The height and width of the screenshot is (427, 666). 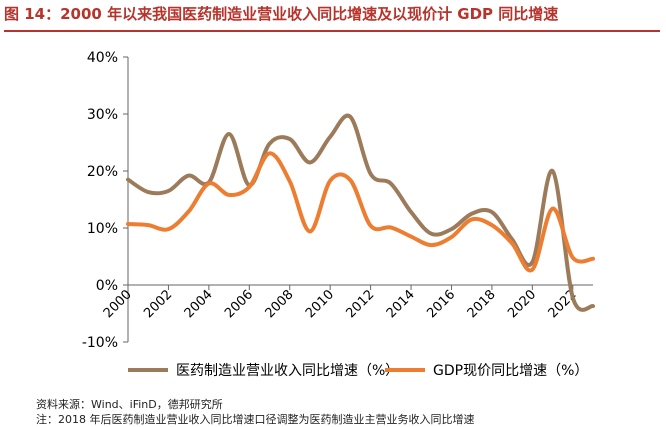 I want to click on y-axis: 40% 30% 20% 10% 0% -10%, so click(x=105, y=200).